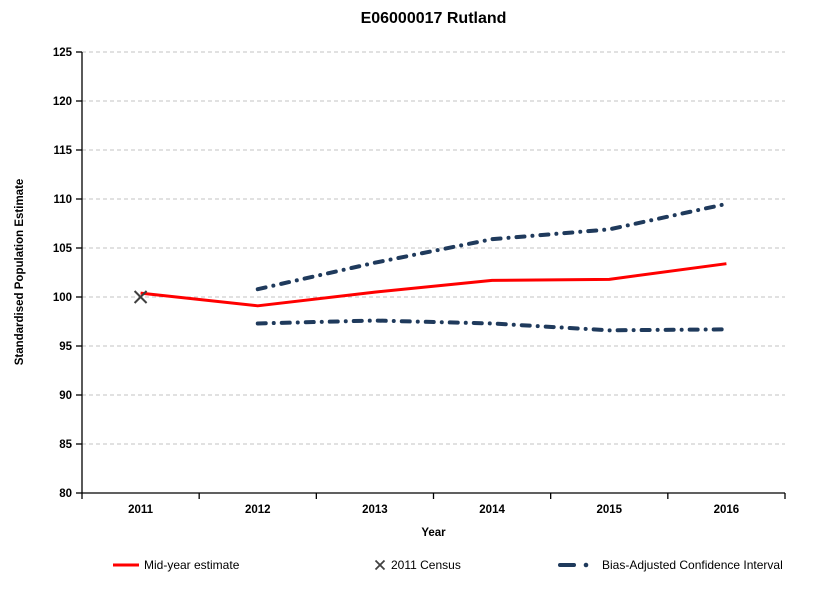 The height and width of the screenshot is (596, 828). What do you see at coordinates (492, 246) in the screenshot?
I see `ci-upper-line` at bounding box center [492, 246].